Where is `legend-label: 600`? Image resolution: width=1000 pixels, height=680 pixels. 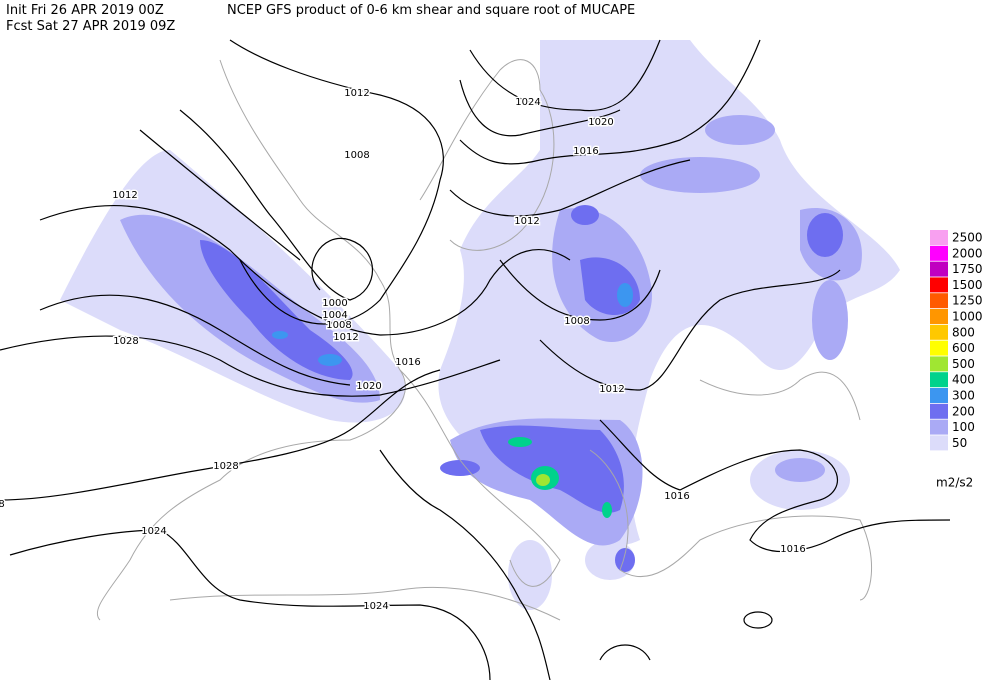
legend-label: 600 is located at coordinates (963, 348).